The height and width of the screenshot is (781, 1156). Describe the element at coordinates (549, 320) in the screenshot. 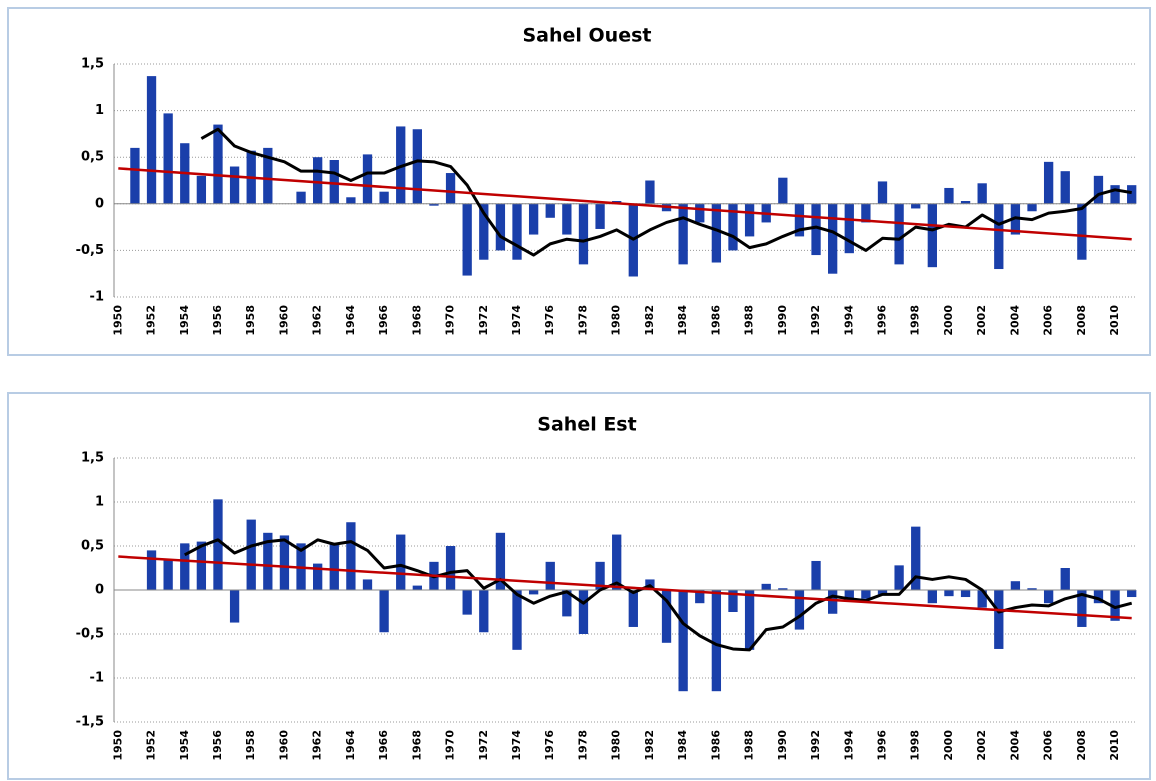

I see `x-tick-label: 1976` at that location.